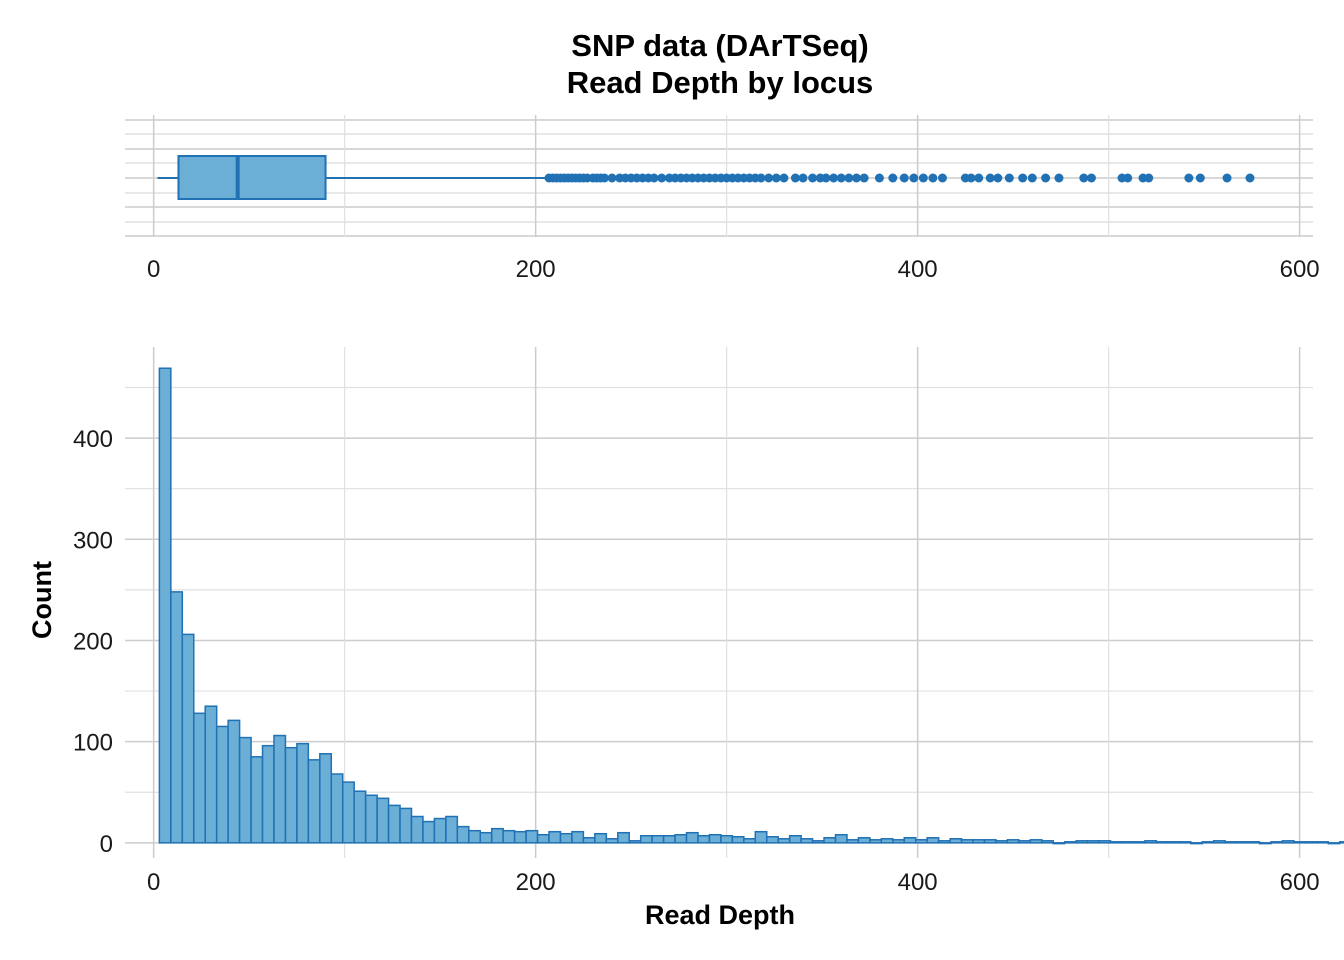 The height and width of the screenshot is (960, 1344). Describe the element at coordinates (536, 882) in the screenshot. I see `histogram-x-tick-label: 200` at that location.